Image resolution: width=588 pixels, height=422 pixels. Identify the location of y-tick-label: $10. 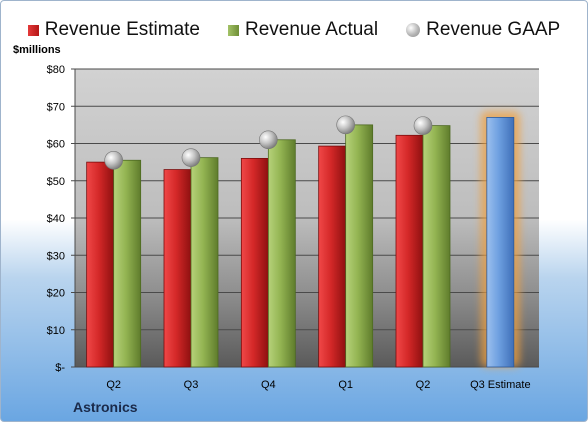
(56, 331).